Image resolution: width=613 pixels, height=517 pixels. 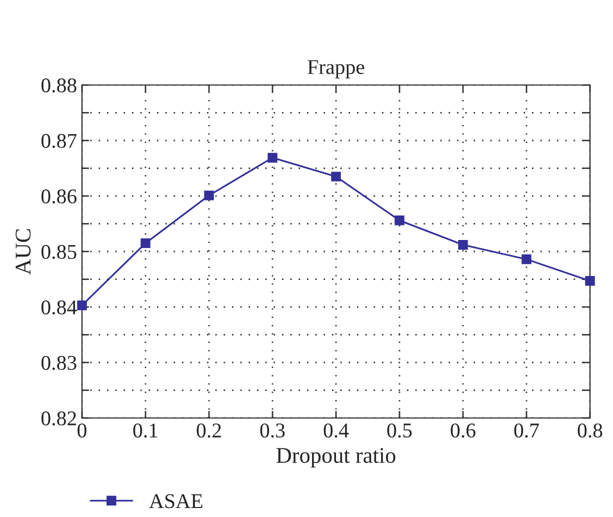 What do you see at coordinates (272, 430) in the screenshot?
I see `x-tick-label: 0.3` at bounding box center [272, 430].